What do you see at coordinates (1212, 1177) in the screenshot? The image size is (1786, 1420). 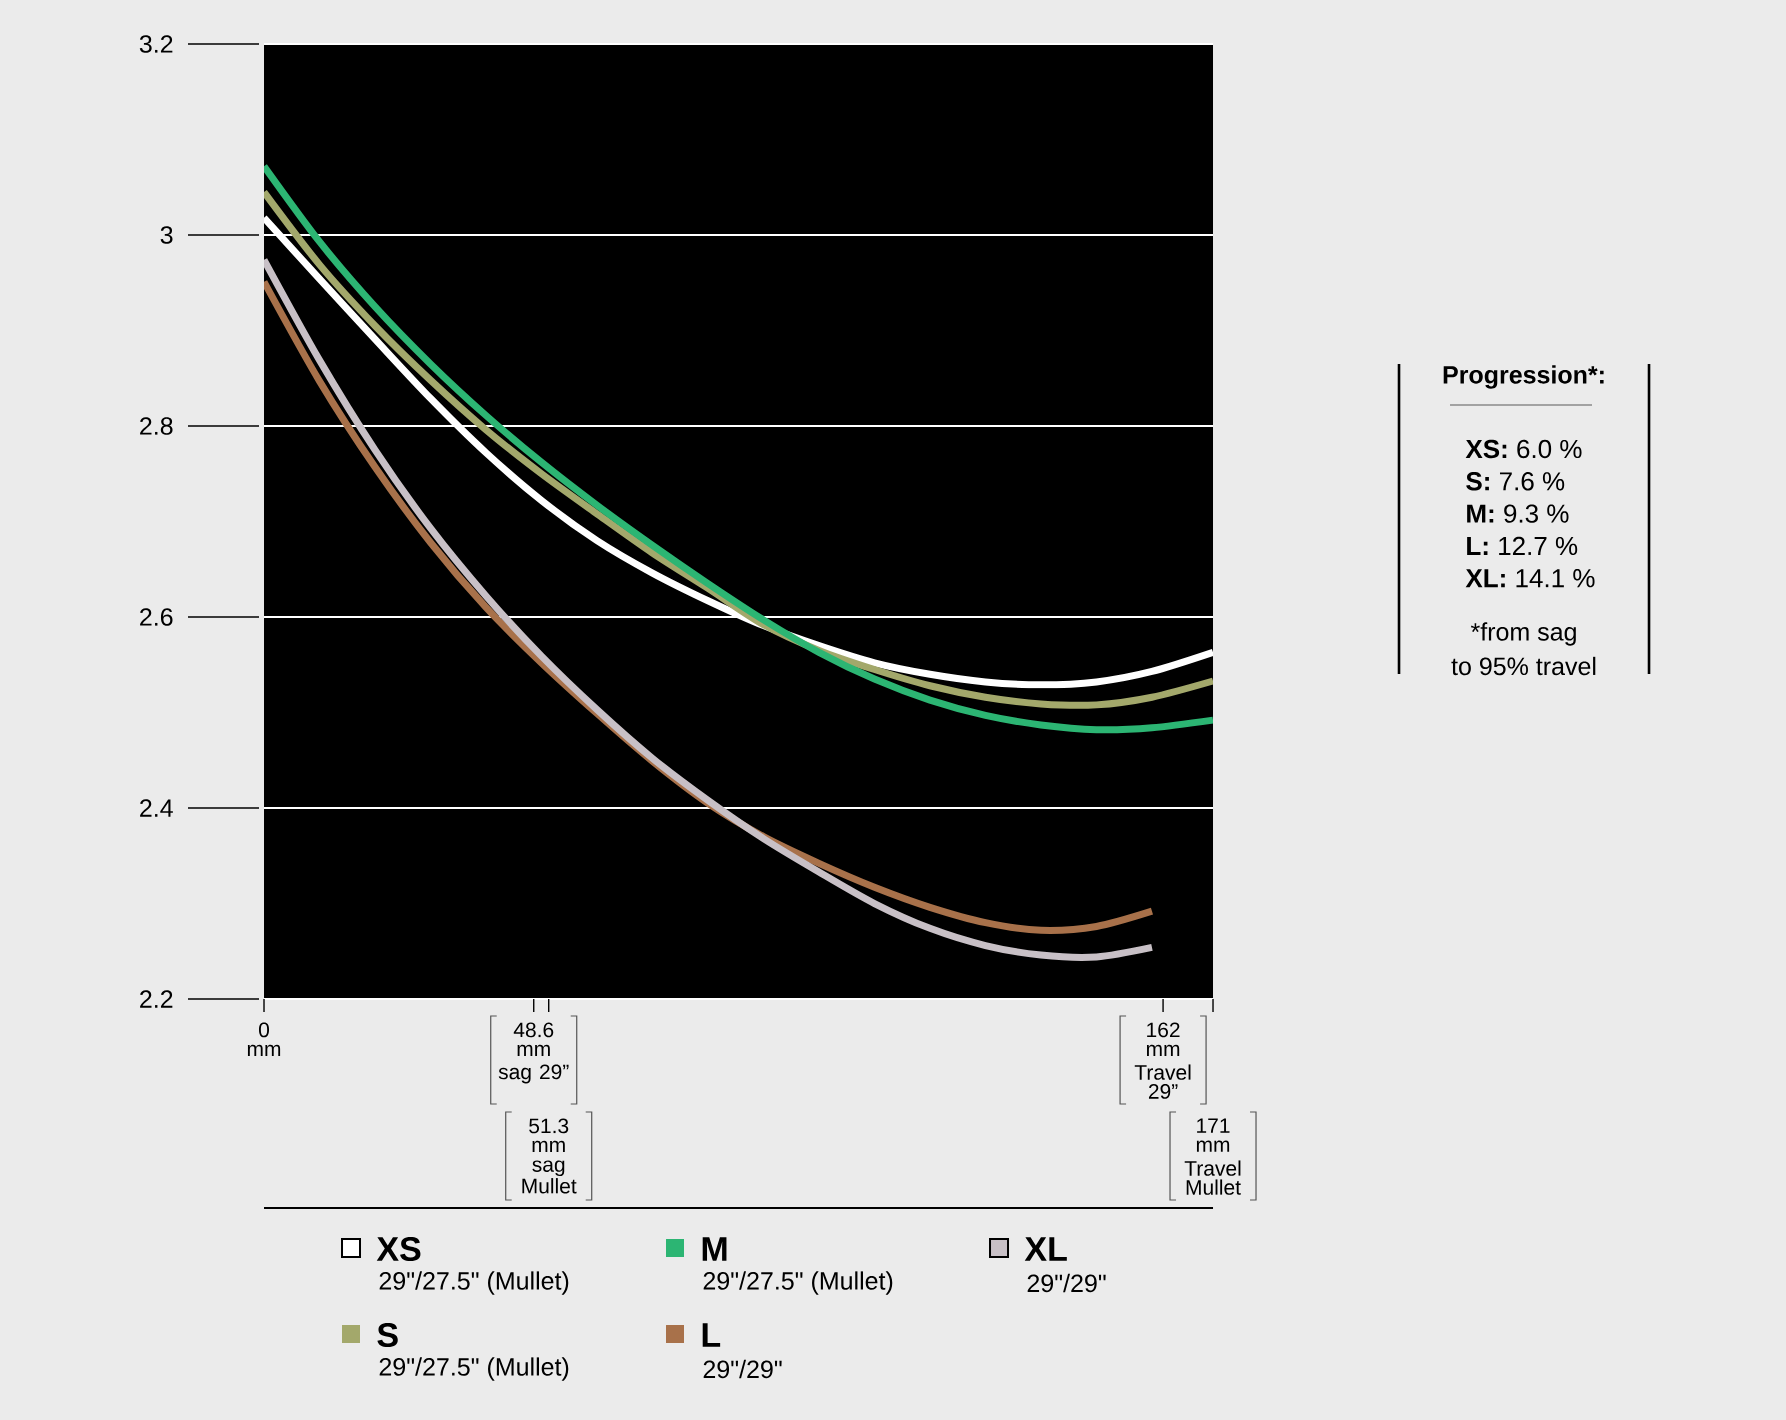 I see `text: Travel Mullet` at bounding box center [1212, 1177].